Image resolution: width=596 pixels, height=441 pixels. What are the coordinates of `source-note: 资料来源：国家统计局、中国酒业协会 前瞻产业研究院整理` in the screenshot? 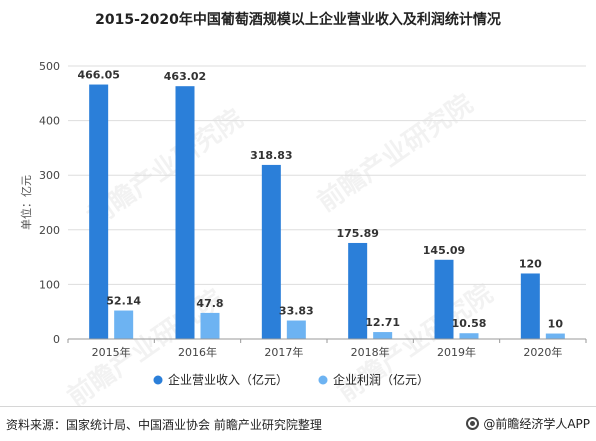 It's located at (164, 425).